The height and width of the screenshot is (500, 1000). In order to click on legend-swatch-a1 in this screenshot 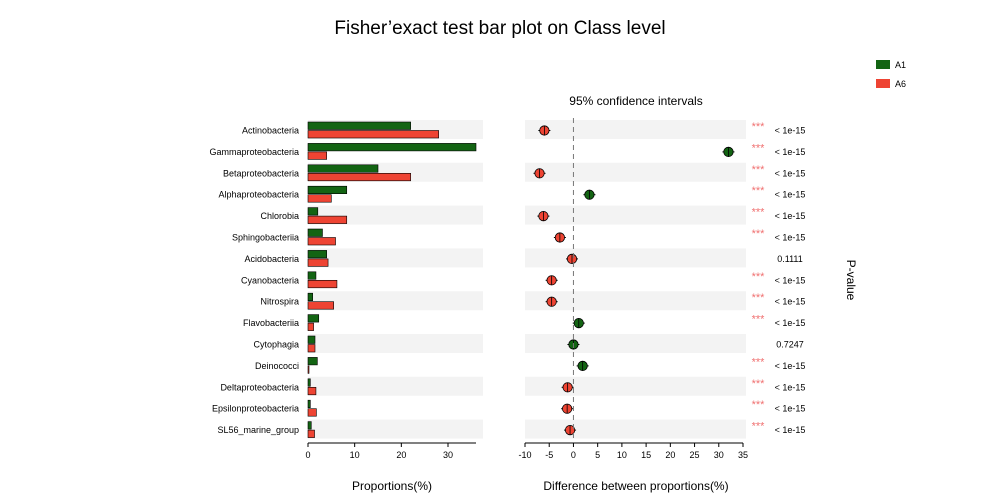, I will do `click(883, 64)`.